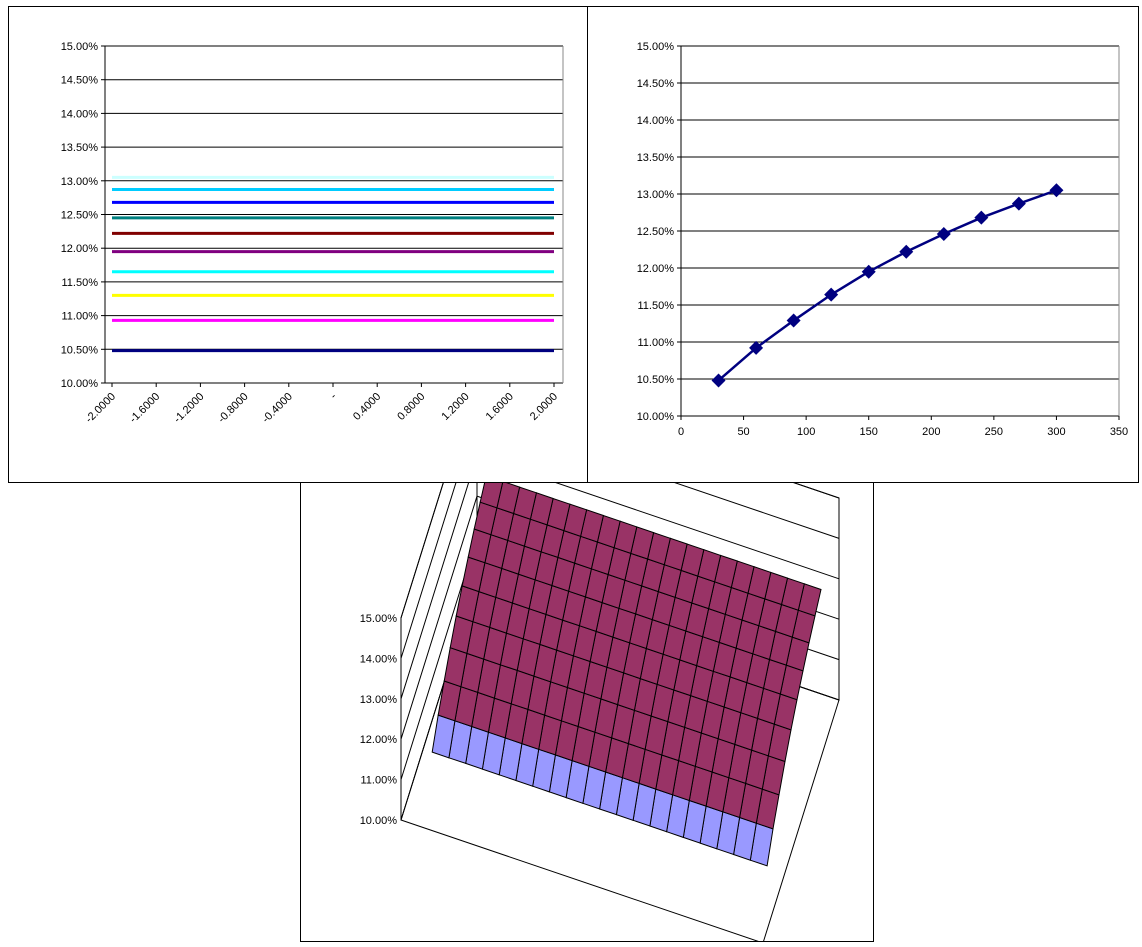  Describe the element at coordinates (277, 408) in the screenshot. I see `x-tick-label: -0.4000` at that location.